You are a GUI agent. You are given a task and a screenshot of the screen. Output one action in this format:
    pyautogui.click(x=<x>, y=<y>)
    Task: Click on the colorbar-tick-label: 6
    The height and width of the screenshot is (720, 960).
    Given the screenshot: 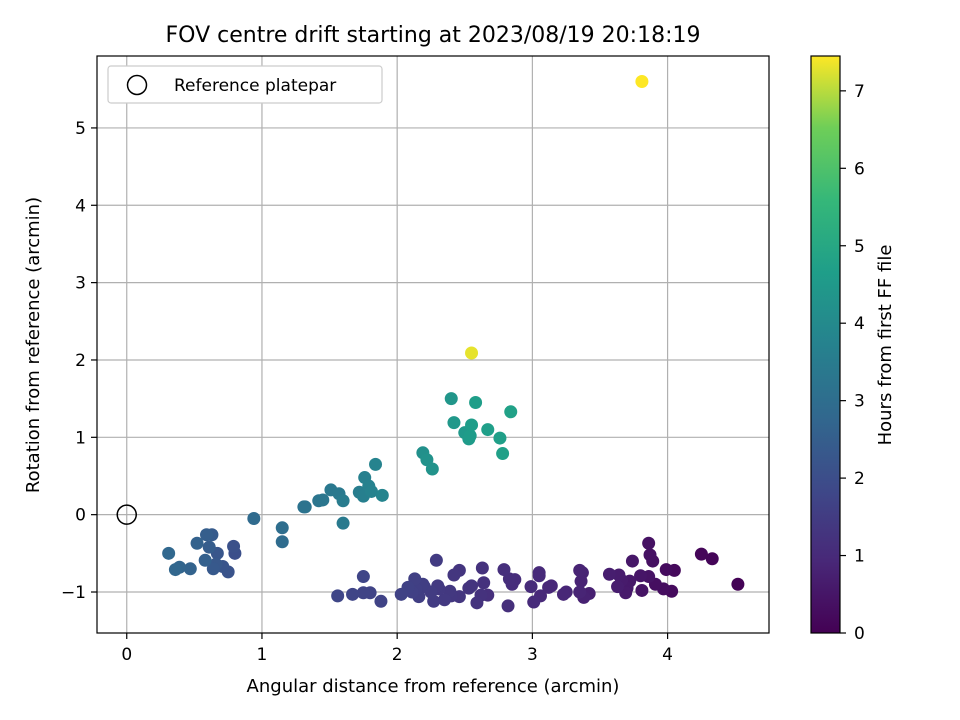 What is the action you would take?
    pyautogui.click(x=859, y=169)
    